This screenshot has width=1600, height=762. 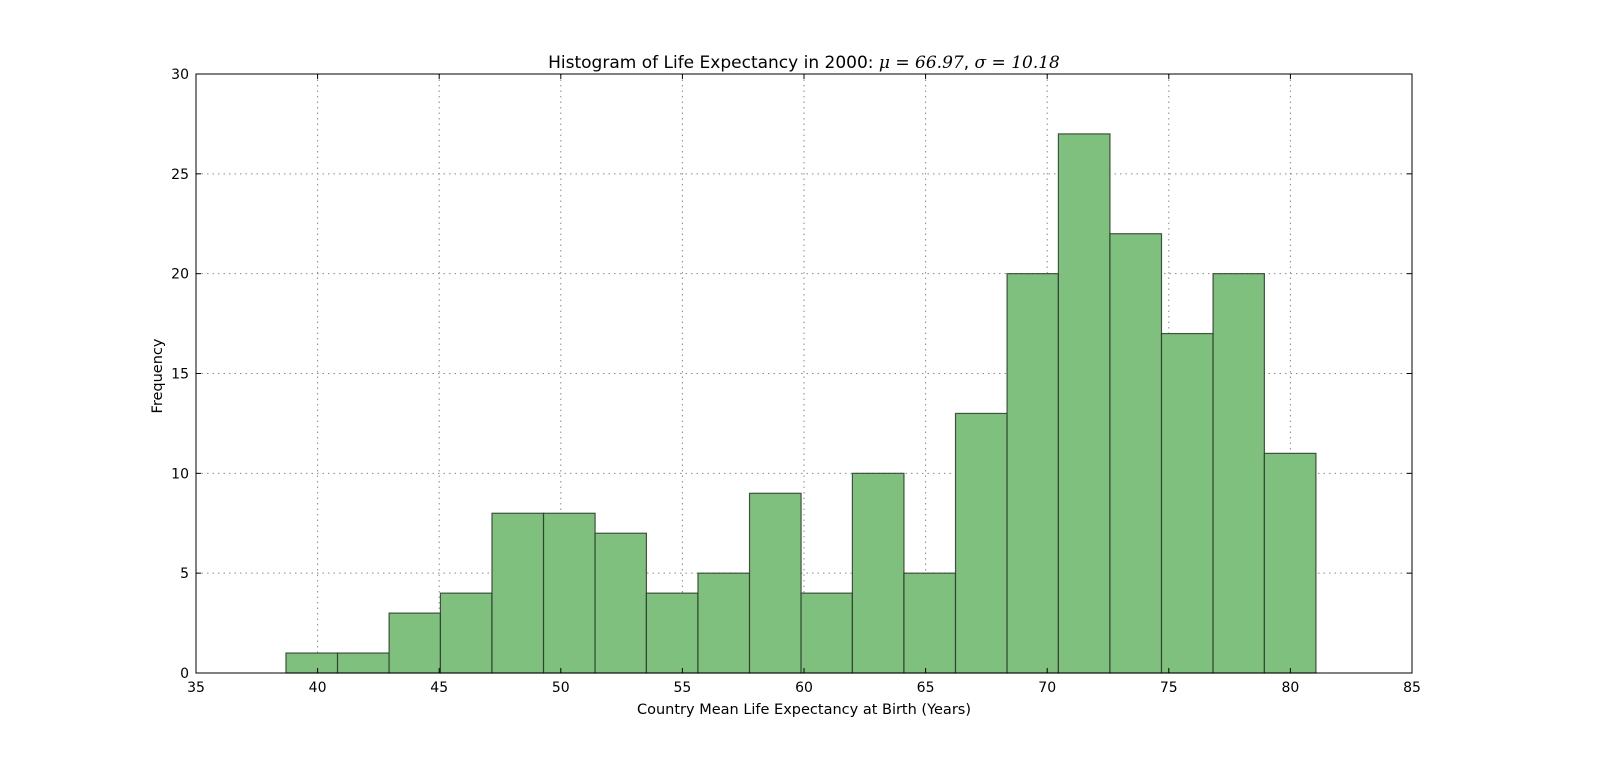 What do you see at coordinates (184, 674) in the screenshot?
I see `y-tick-label: 0` at bounding box center [184, 674].